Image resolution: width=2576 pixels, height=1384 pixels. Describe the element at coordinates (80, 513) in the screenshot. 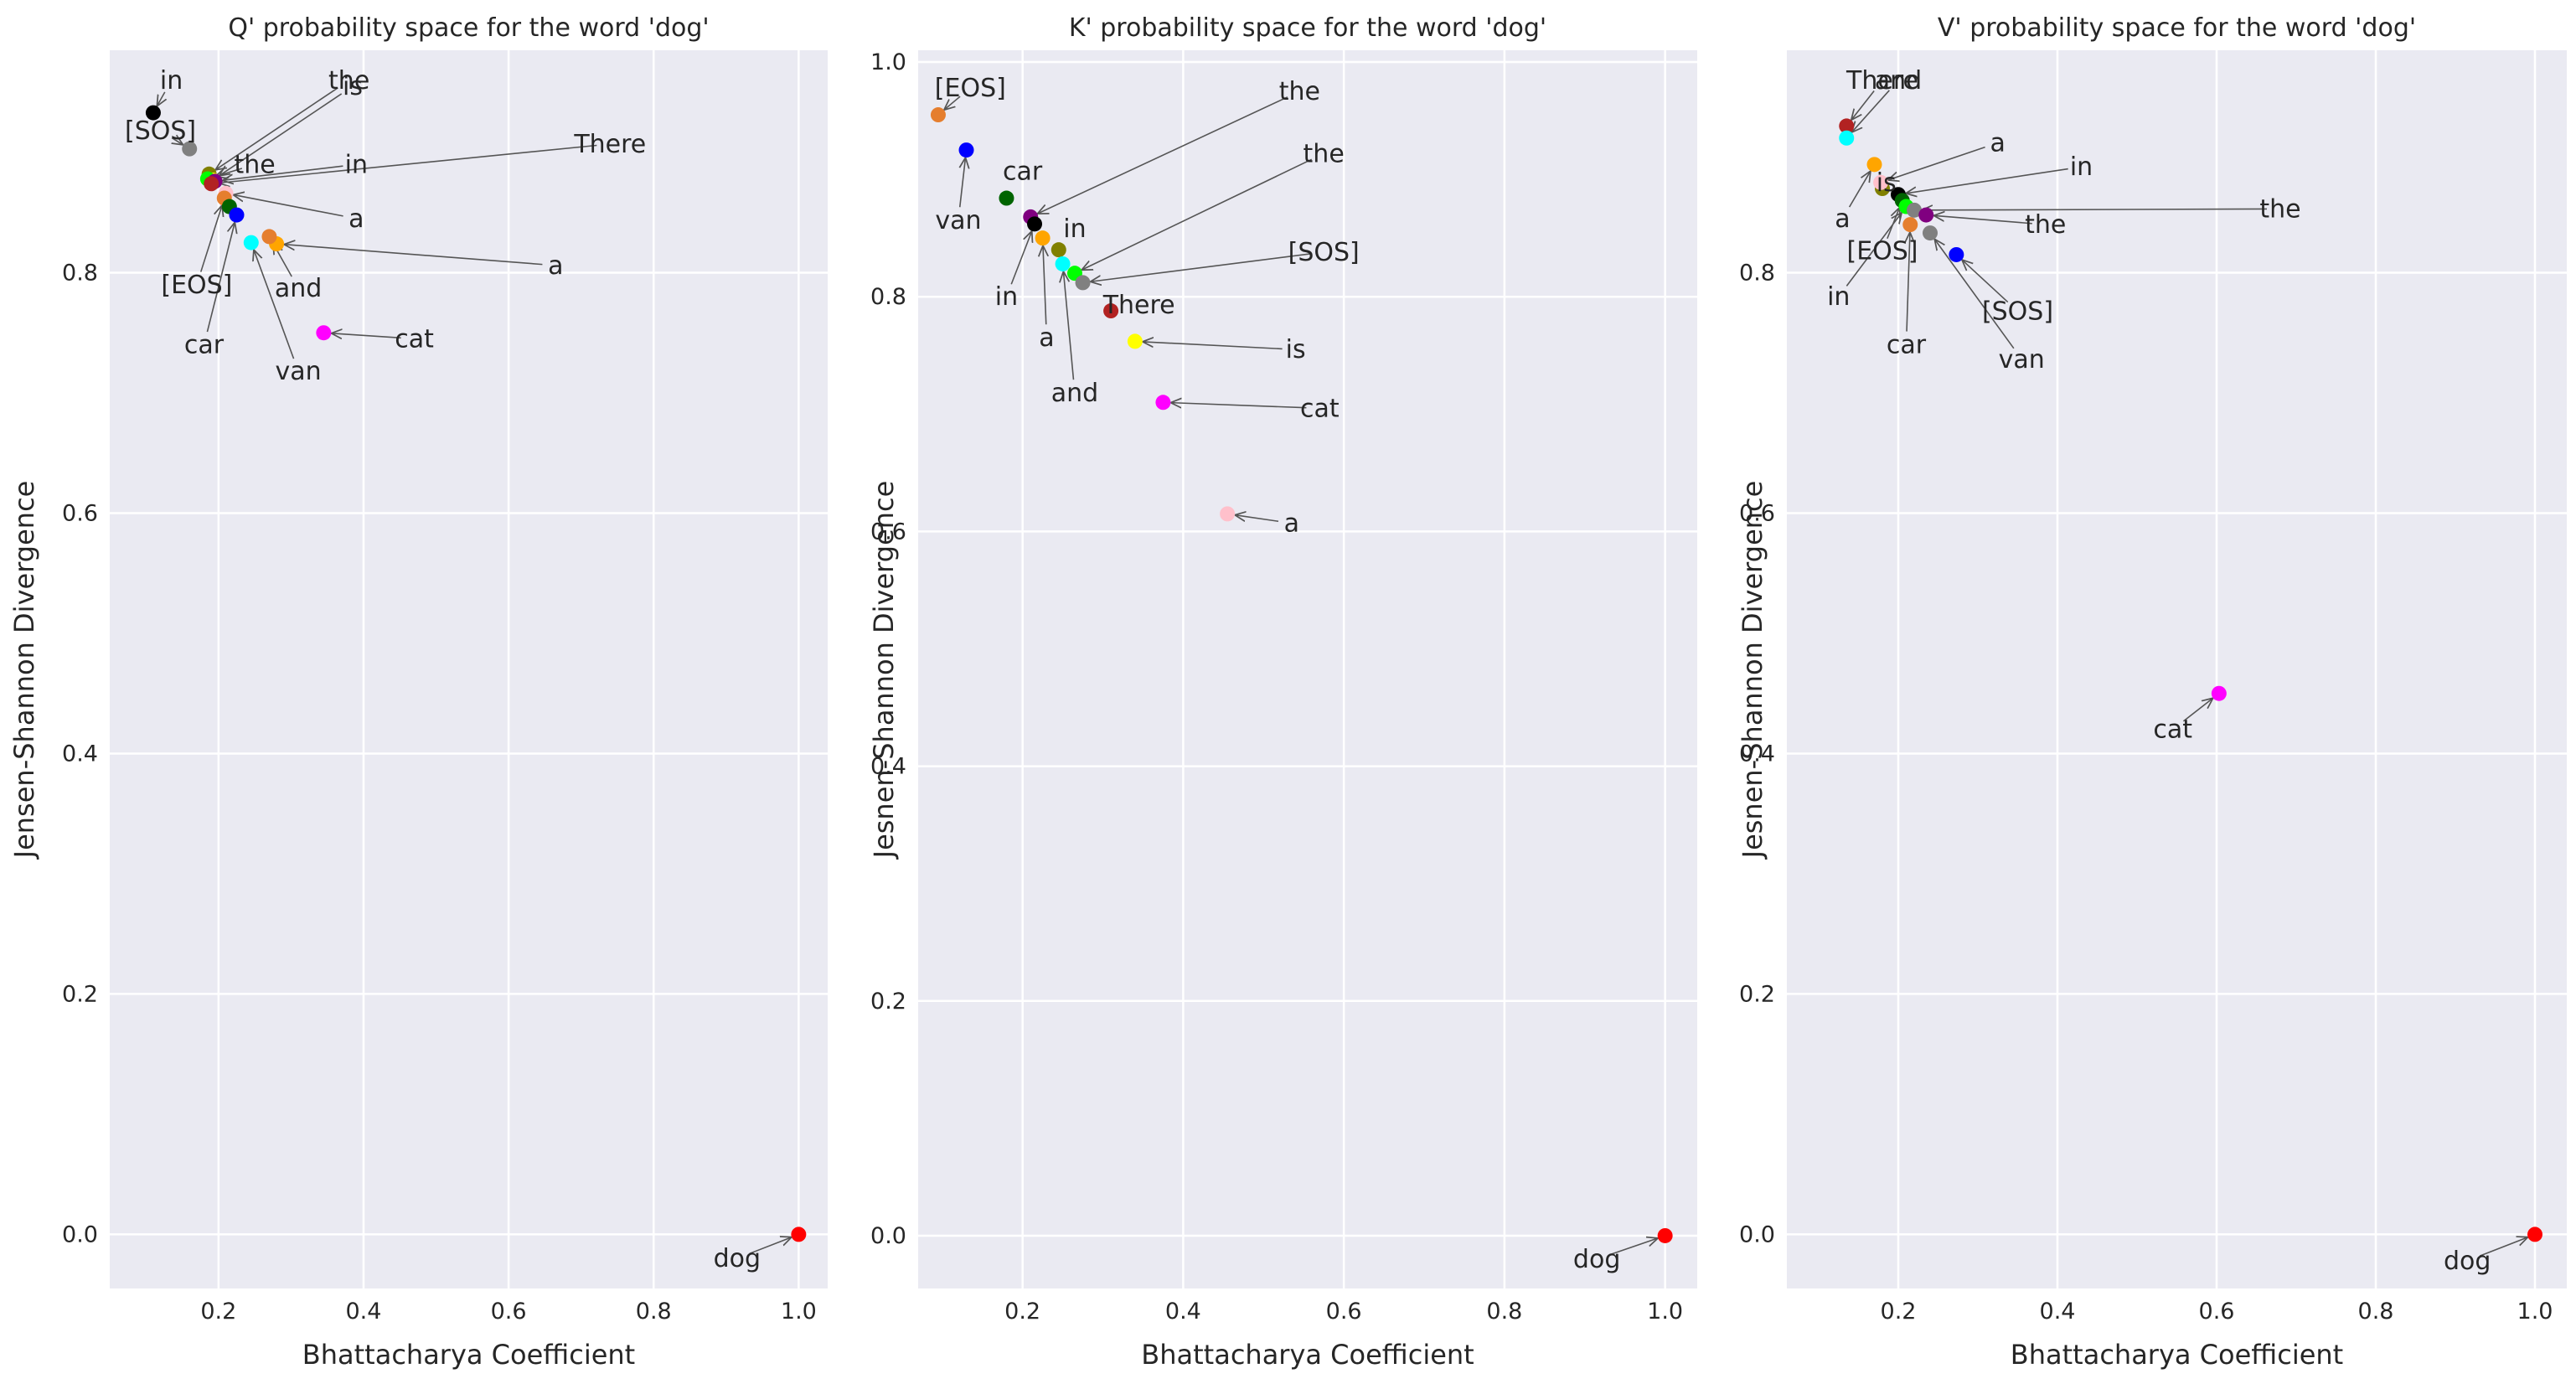

I see `y-tick-label: 0.6` at that location.